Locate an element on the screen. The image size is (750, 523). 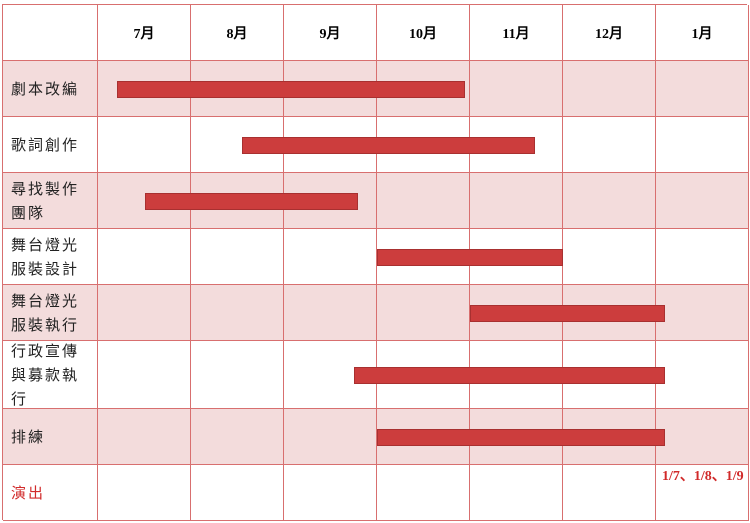
task-label: 行政宣傳與募款執行 is located at coordinates (50, 375).